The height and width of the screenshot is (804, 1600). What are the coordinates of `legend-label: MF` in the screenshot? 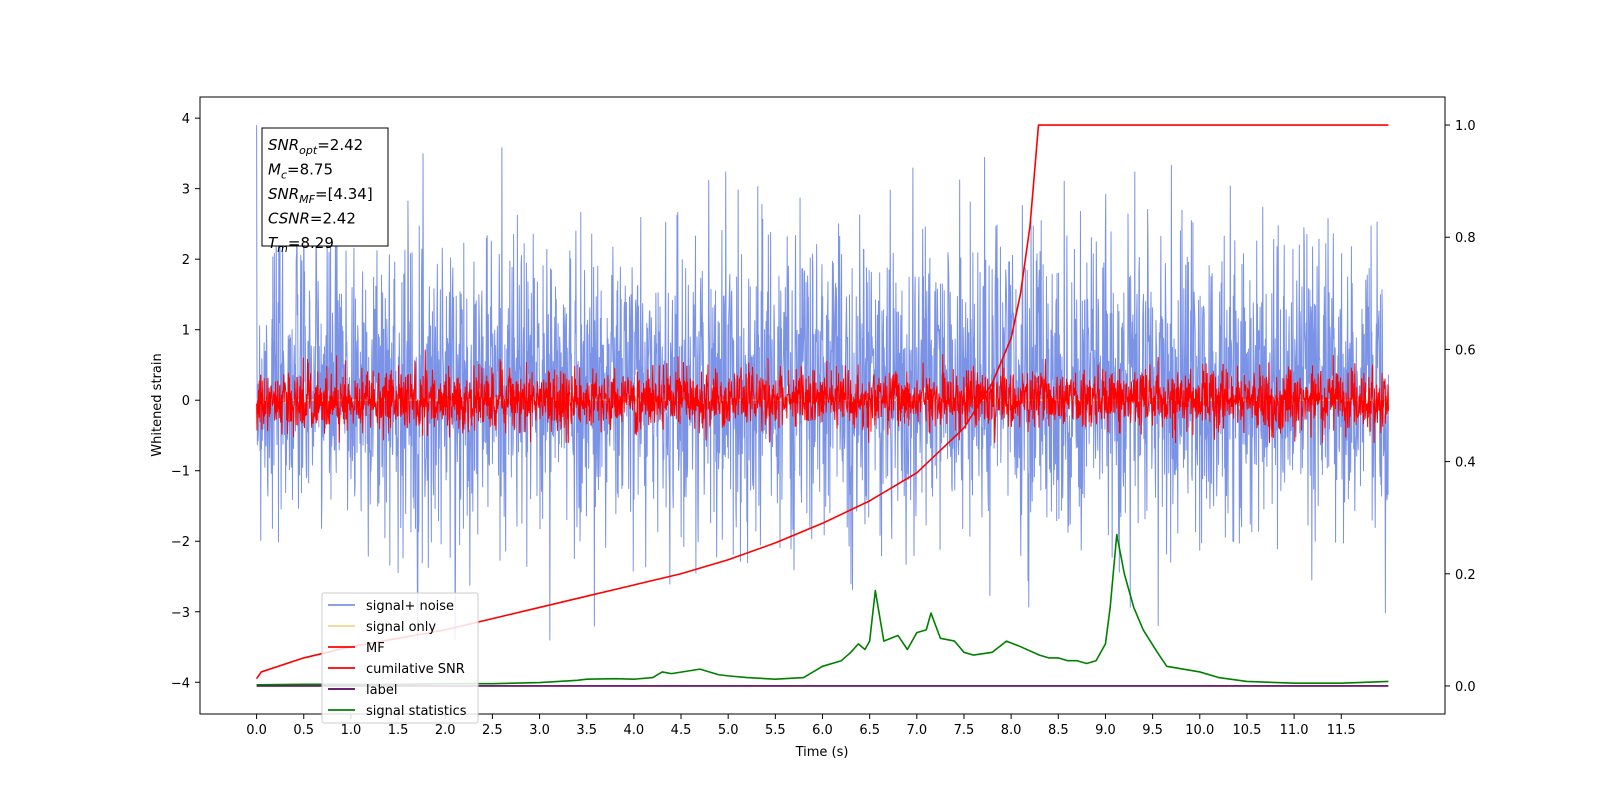 It's located at (375, 648).